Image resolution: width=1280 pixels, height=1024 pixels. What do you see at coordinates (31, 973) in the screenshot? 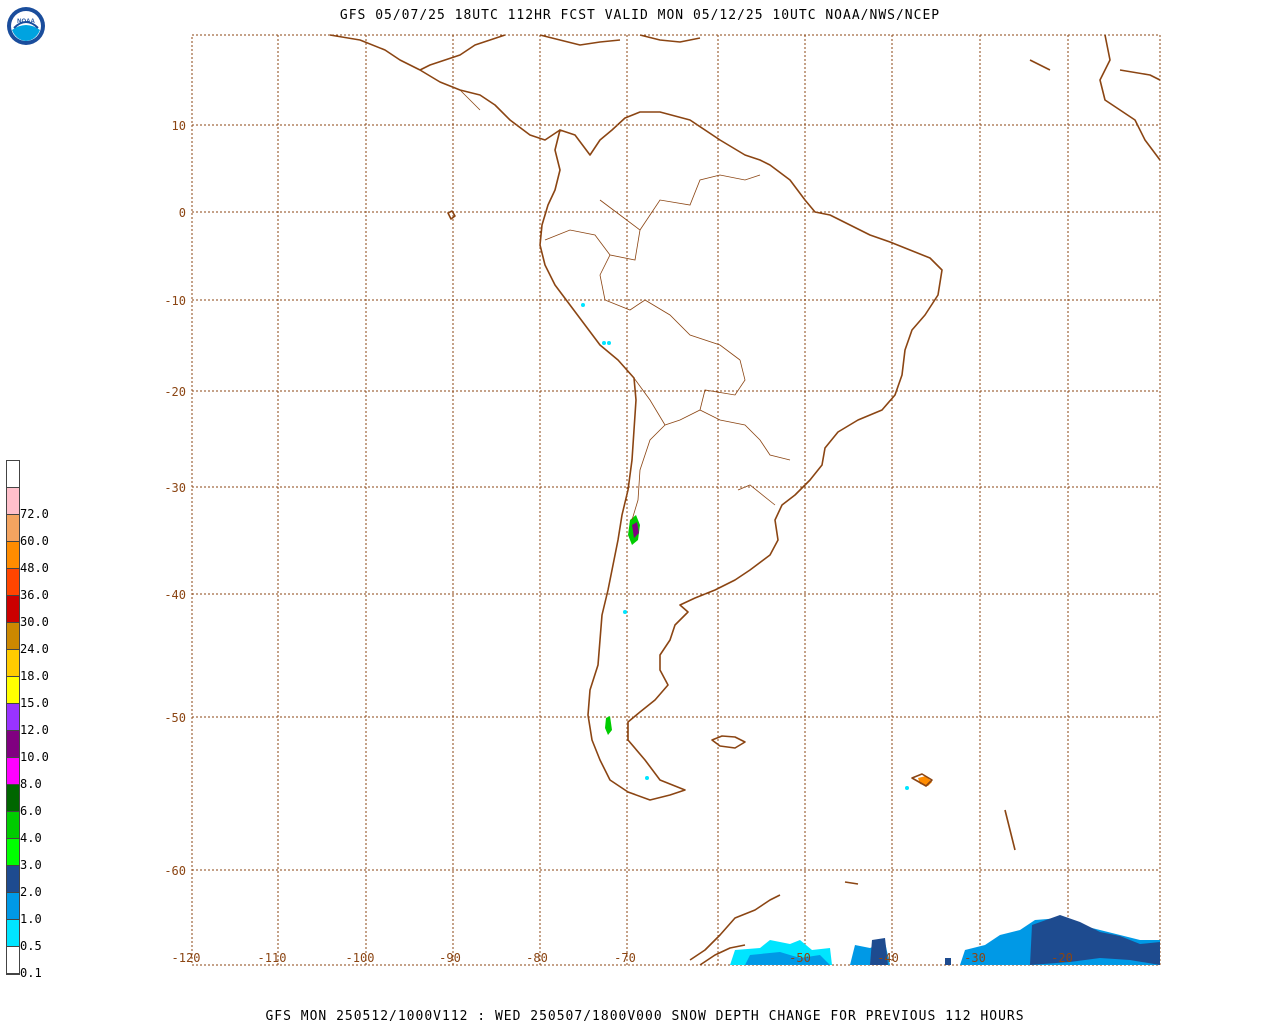
I see `legend-label: 0.1` at bounding box center [31, 973].